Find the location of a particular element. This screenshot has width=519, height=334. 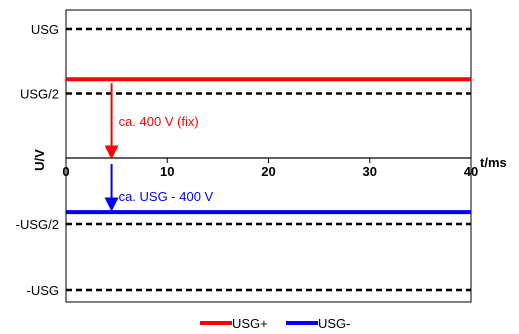

x-tick-label: 30 is located at coordinates (370, 171).